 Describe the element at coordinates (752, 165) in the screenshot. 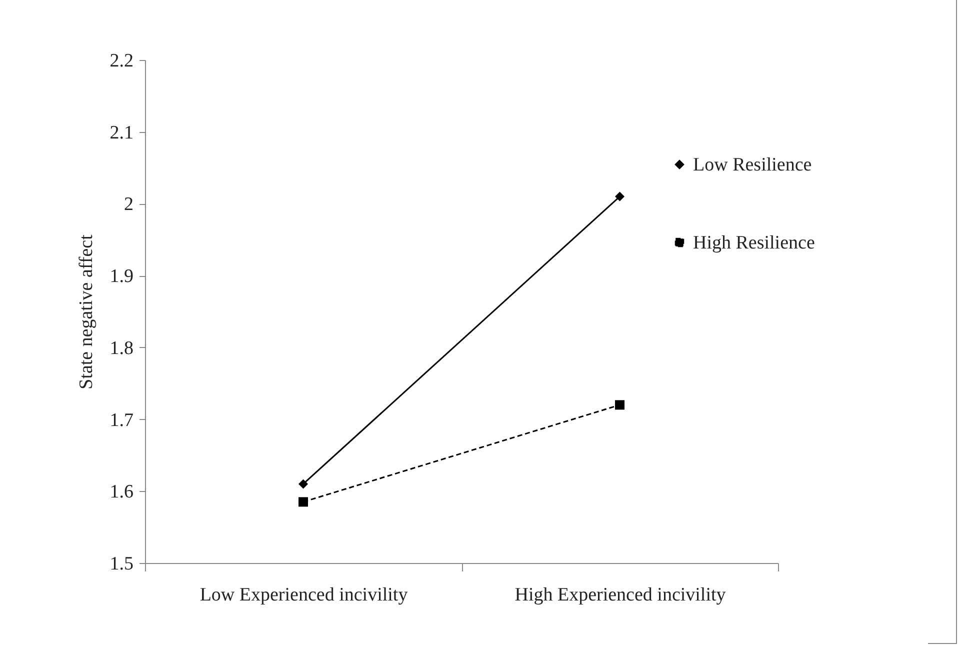

I see `legend-label: Low Resilience` at that location.